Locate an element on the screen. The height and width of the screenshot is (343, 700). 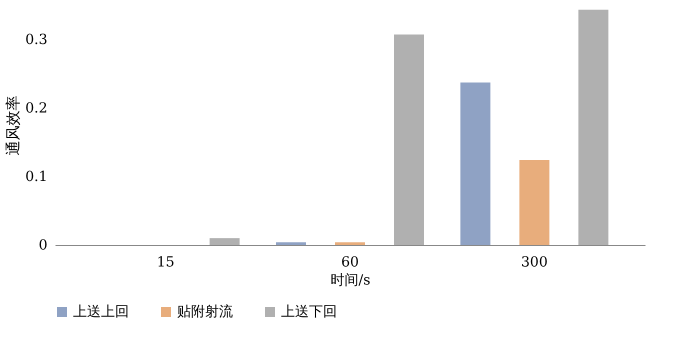
legend-label: 上送下回 is located at coordinates (309, 312).